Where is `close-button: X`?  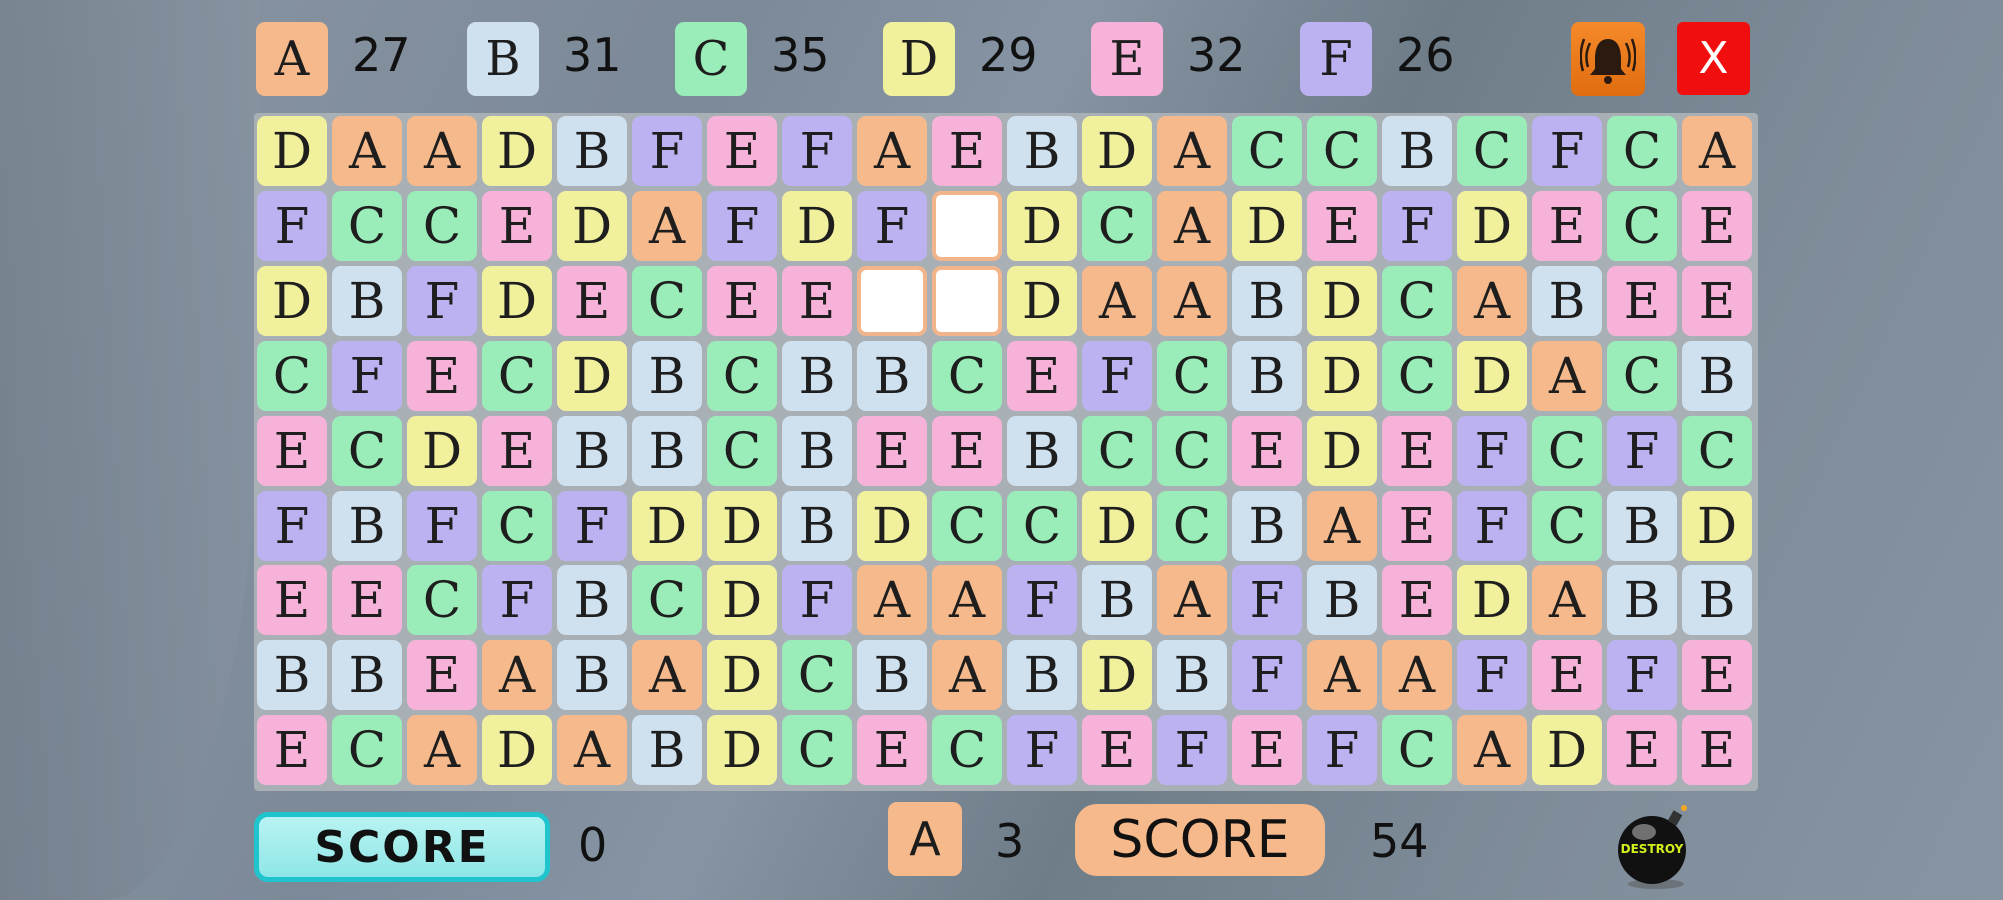
close-button: X is located at coordinates (1713, 58).